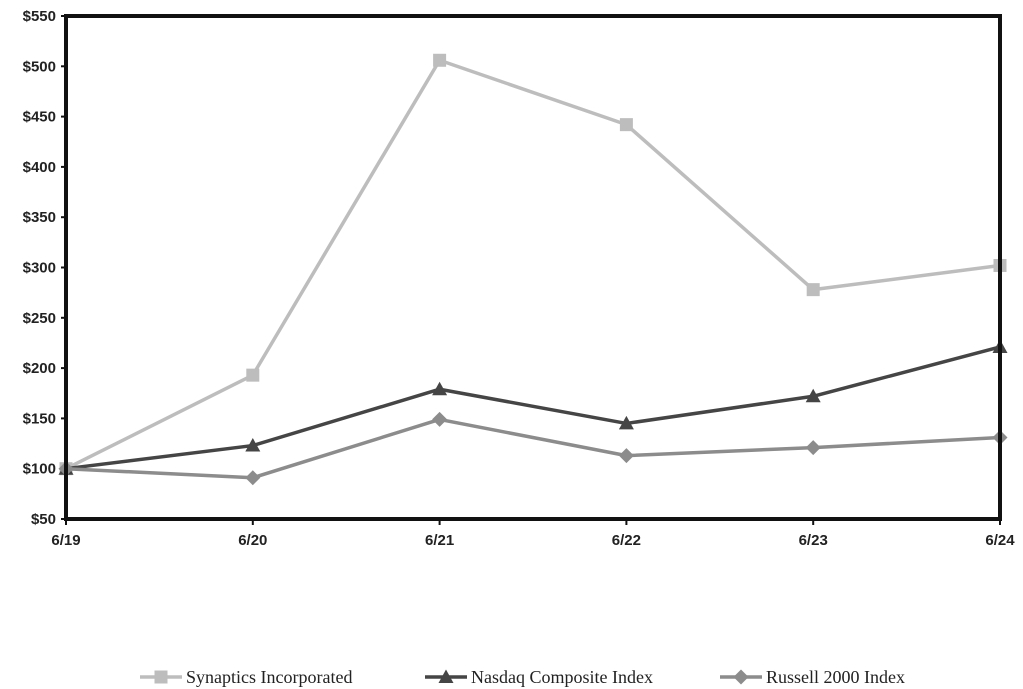  Describe the element at coordinates (533, 534) in the screenshot. I see `x-axis-ticks: 6/19 6/20 6/21 6/22 6/23 6/24` at that location.